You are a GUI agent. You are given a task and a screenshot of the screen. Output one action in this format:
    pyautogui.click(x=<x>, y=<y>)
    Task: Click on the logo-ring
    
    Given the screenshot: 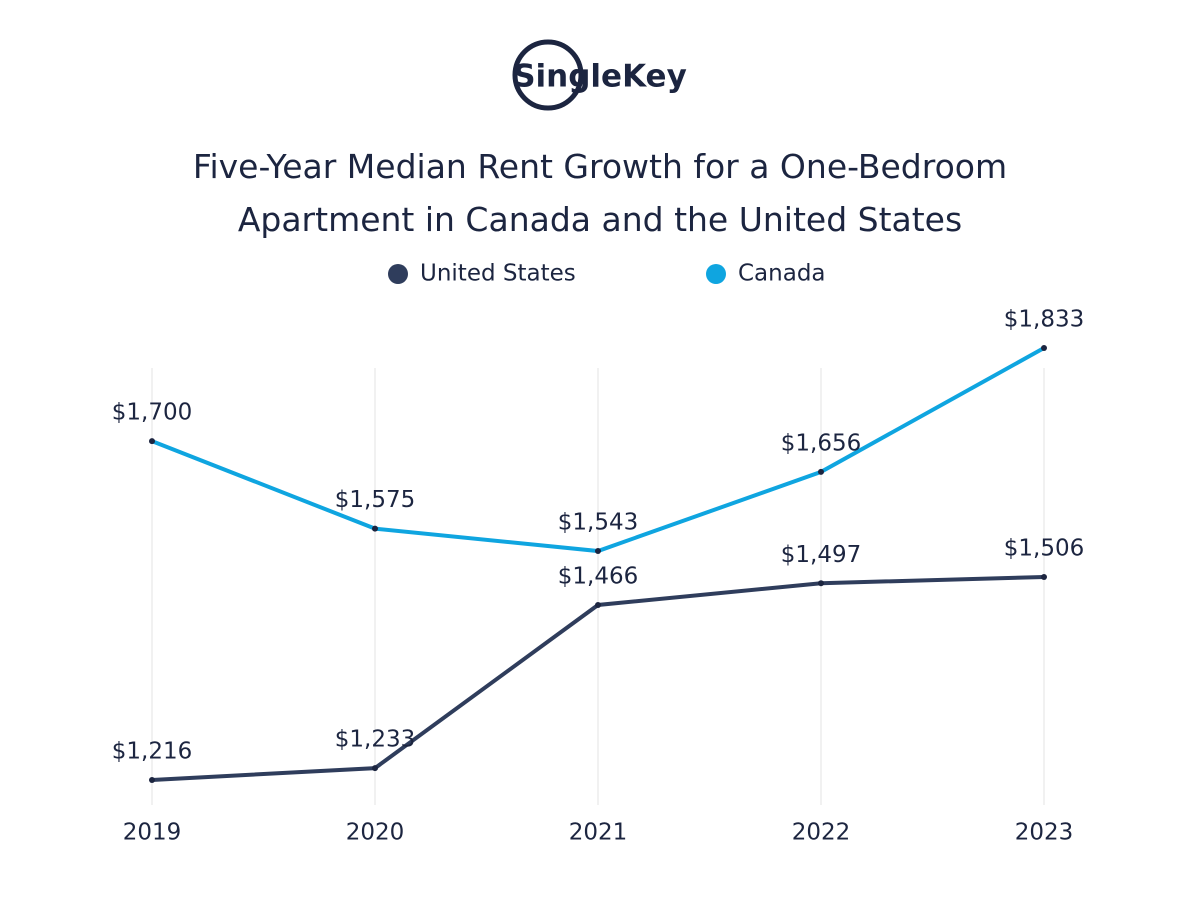 What is the action you would take?
    pyautogui.click(x=548, y=75)
    